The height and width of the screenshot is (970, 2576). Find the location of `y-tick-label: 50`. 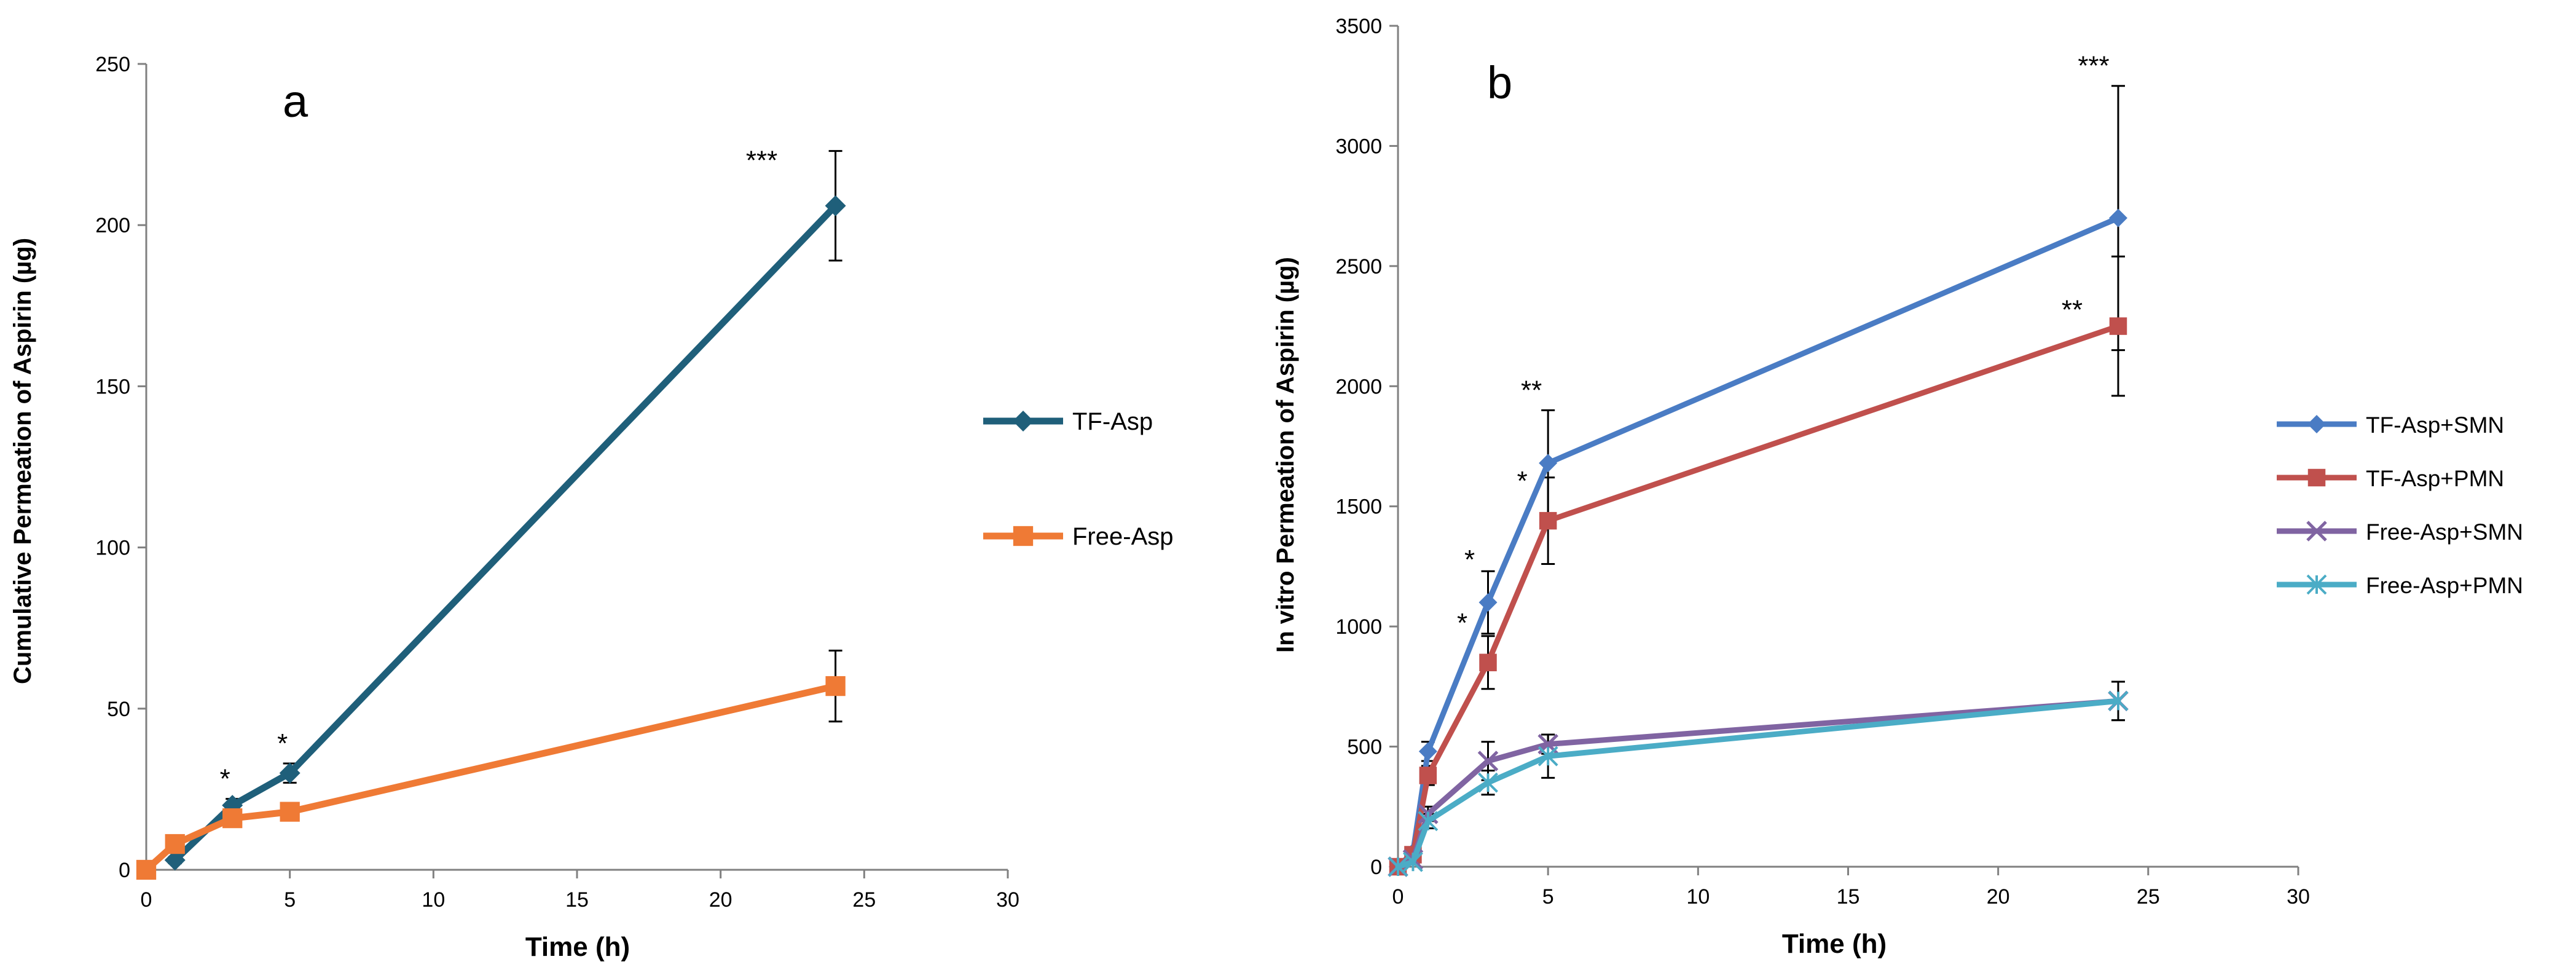

y-tick-label: 50 is located at coordinates (118, 709).